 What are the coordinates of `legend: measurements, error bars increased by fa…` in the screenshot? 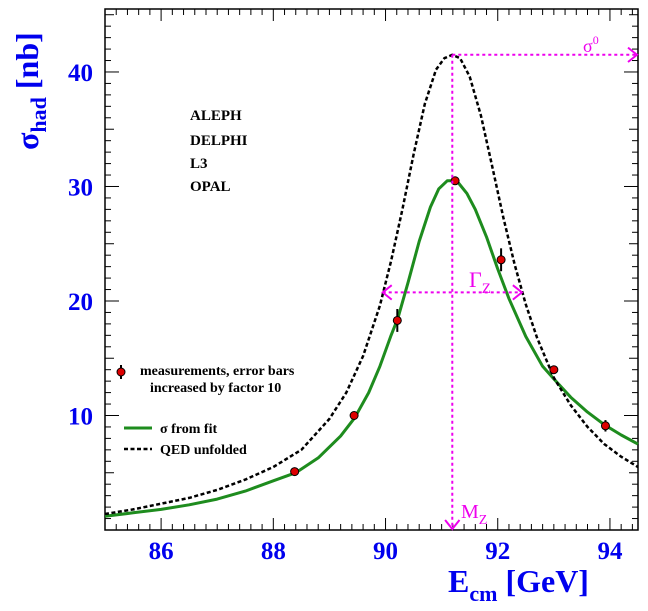 It's located at (205, 411).